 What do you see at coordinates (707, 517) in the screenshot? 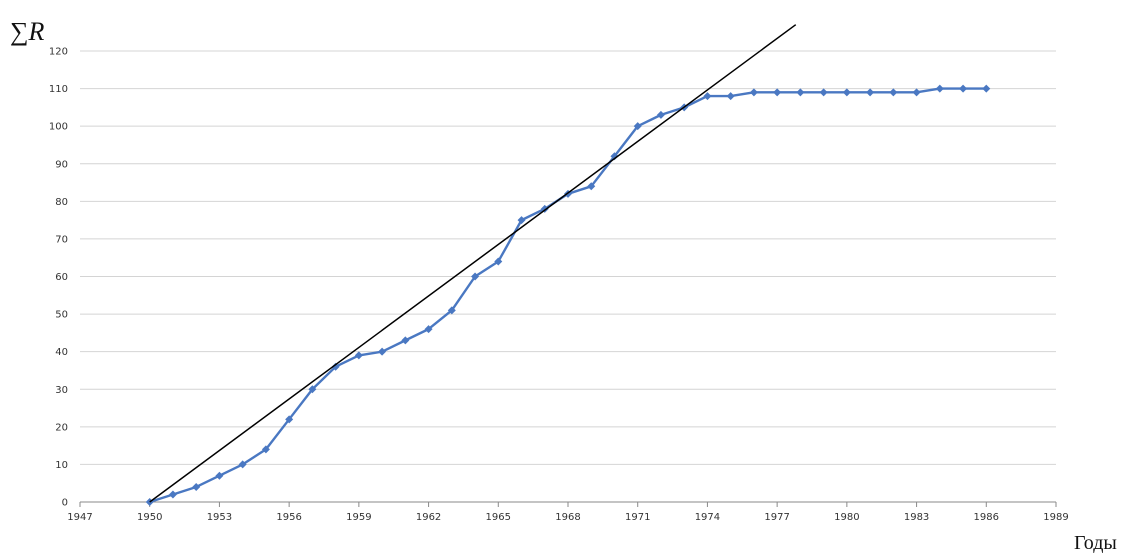
I see `x-tick-label: 1974` at bounding box center [707, 517].